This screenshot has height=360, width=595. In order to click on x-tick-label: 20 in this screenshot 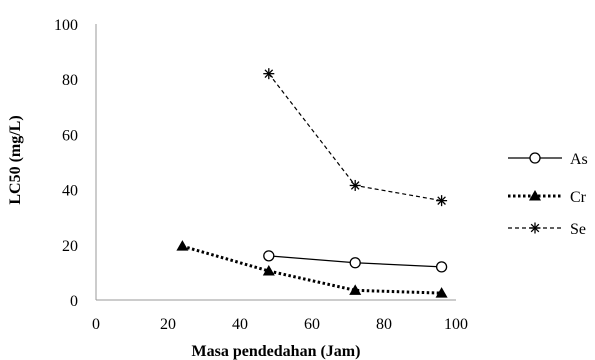, I will do `click(168, 324)`.